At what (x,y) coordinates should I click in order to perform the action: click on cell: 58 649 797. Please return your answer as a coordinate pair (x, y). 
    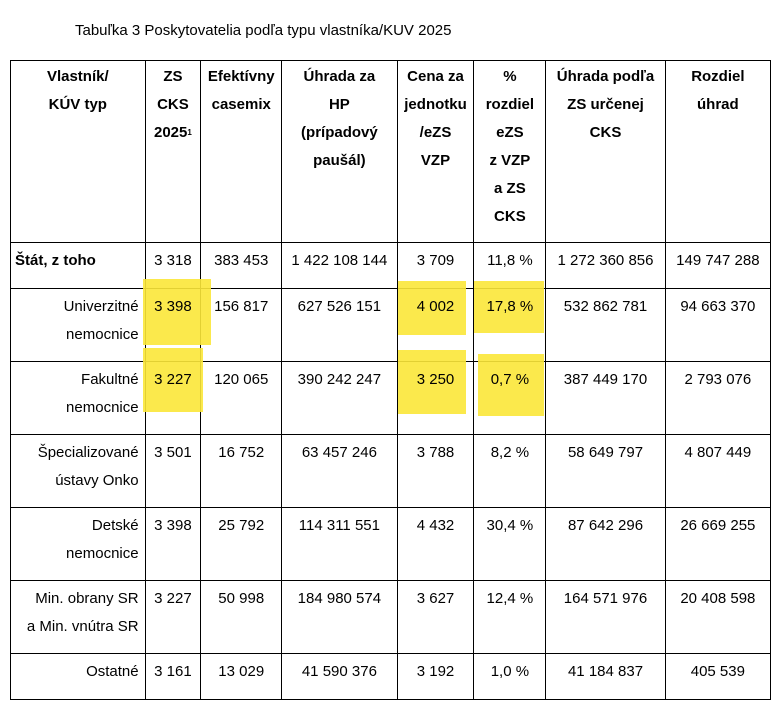
    Looking at the image, I should click on (605, 471).